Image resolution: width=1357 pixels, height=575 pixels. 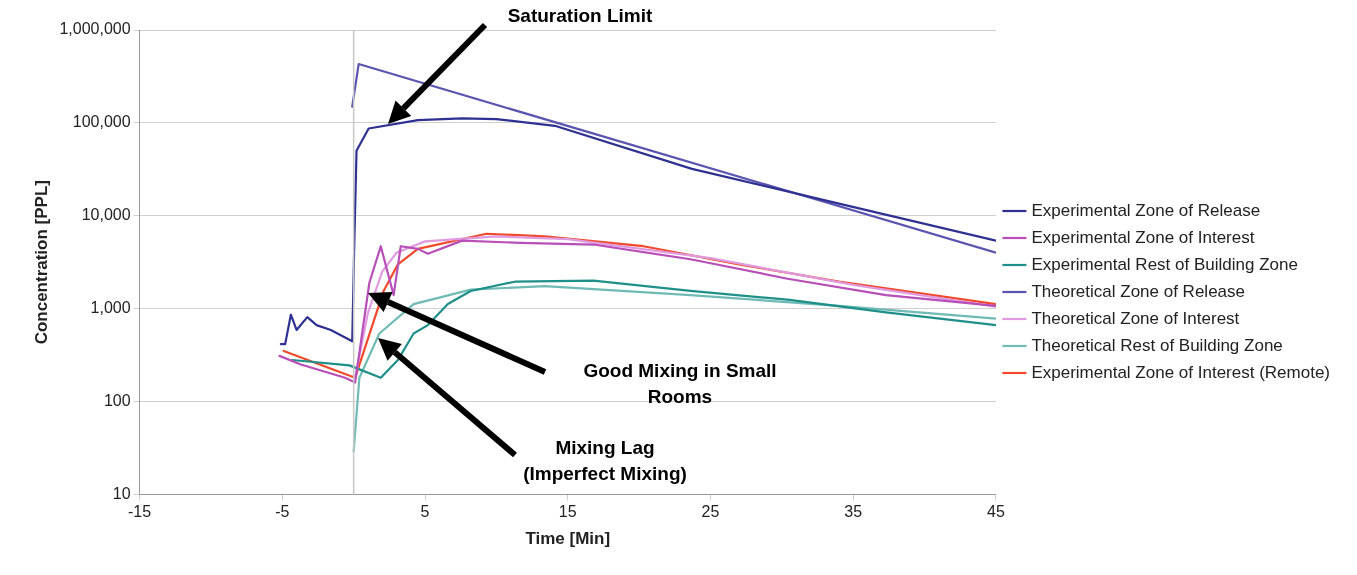 I want to click on y-tick-label: 1,000,000, so click(x=95, y=29).